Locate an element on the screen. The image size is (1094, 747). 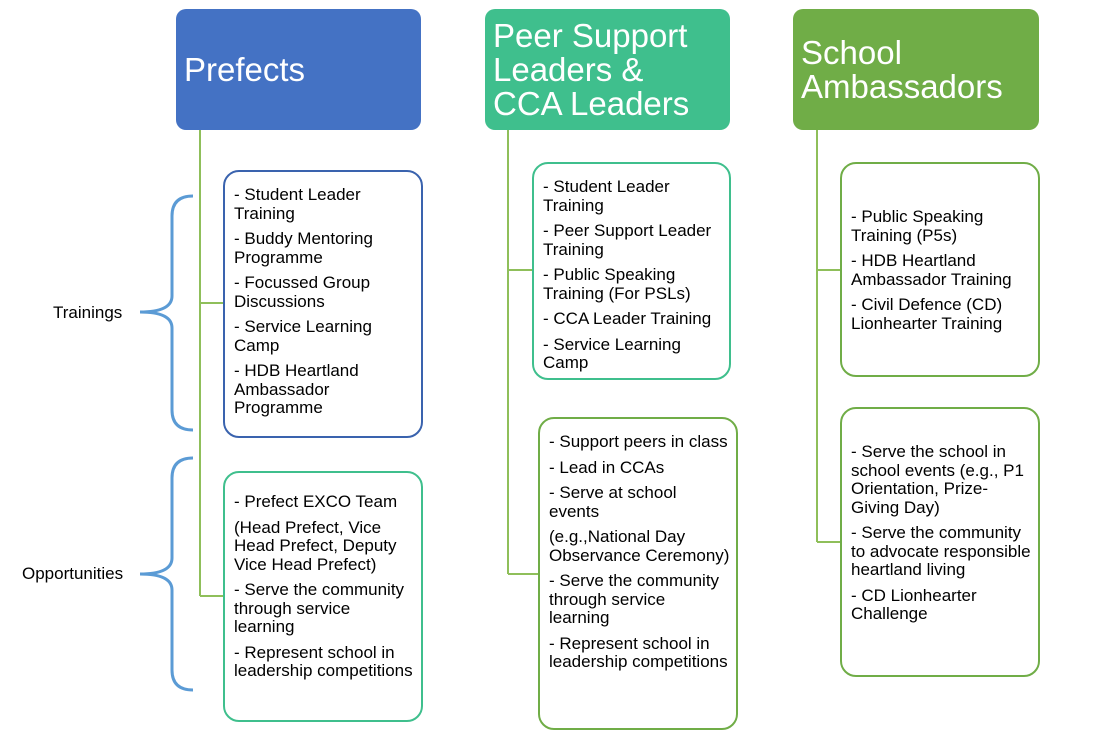
opportunities-label: Opportunities is located at coordinates (73, 573).